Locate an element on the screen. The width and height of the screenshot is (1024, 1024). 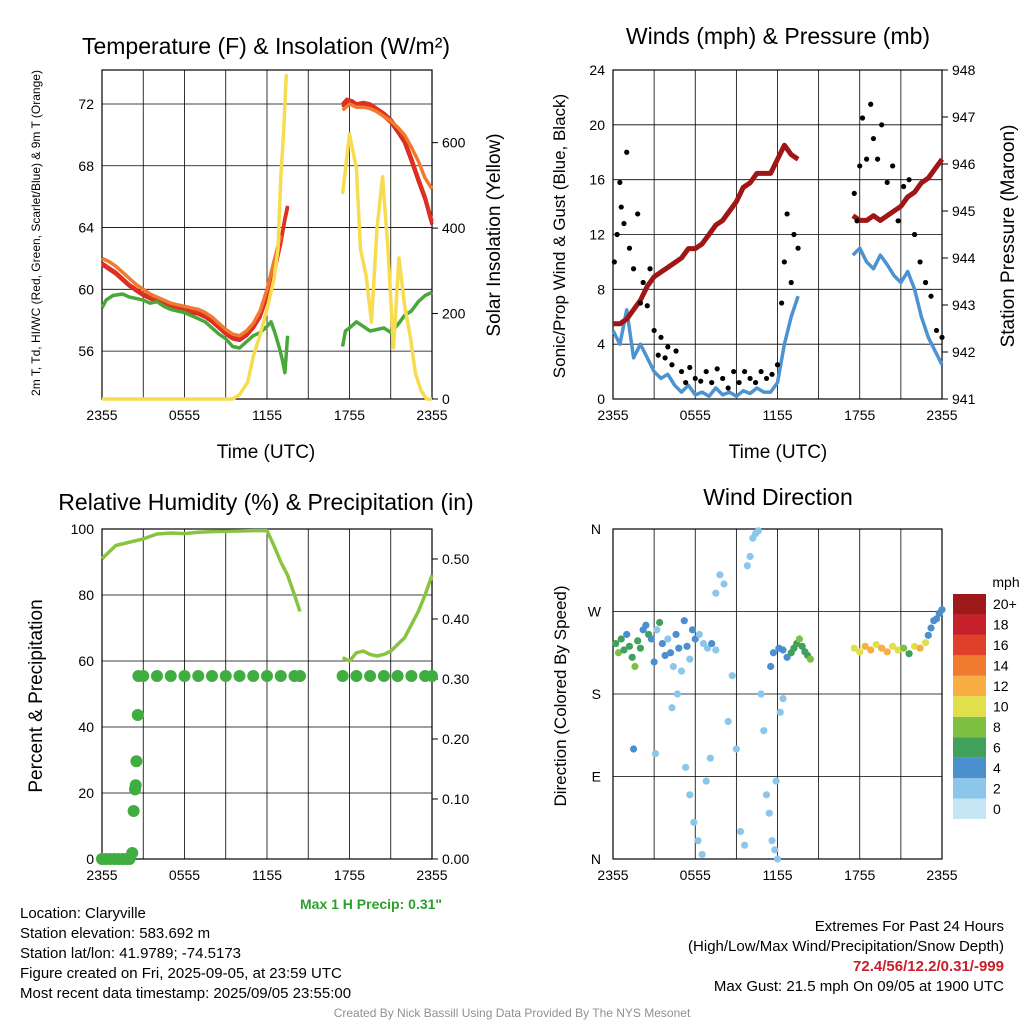
max-gust-text: Max Gust: 21.5 mph On 09/05 at 1900 UTC is located at coordinates (858, 986).